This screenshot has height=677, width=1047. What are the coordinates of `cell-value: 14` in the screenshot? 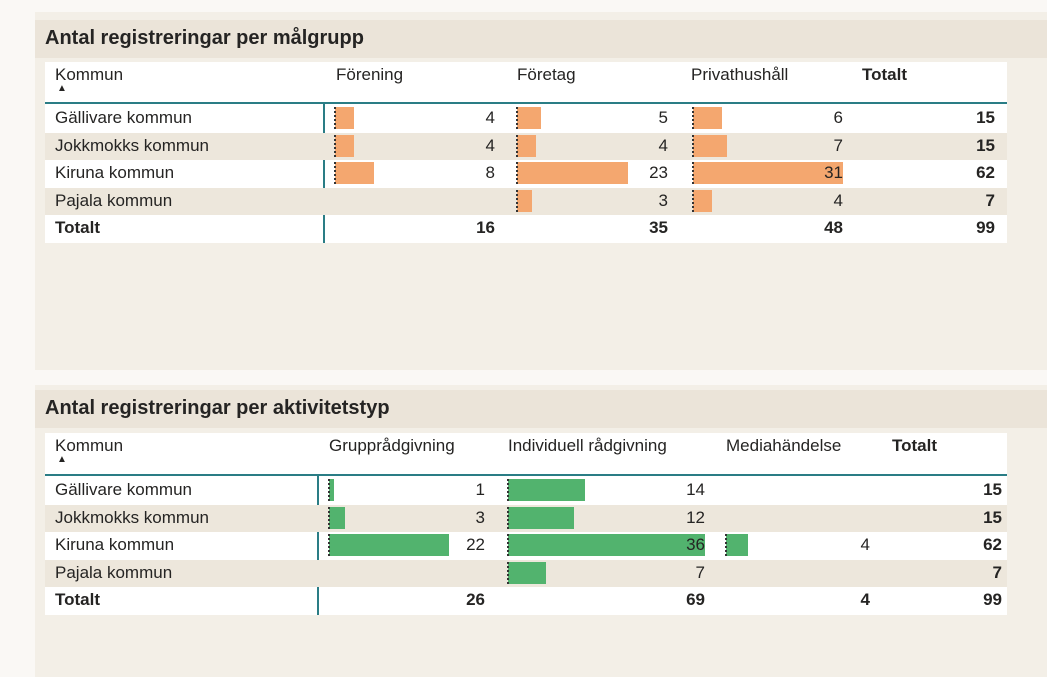 It's located at (695, 489).